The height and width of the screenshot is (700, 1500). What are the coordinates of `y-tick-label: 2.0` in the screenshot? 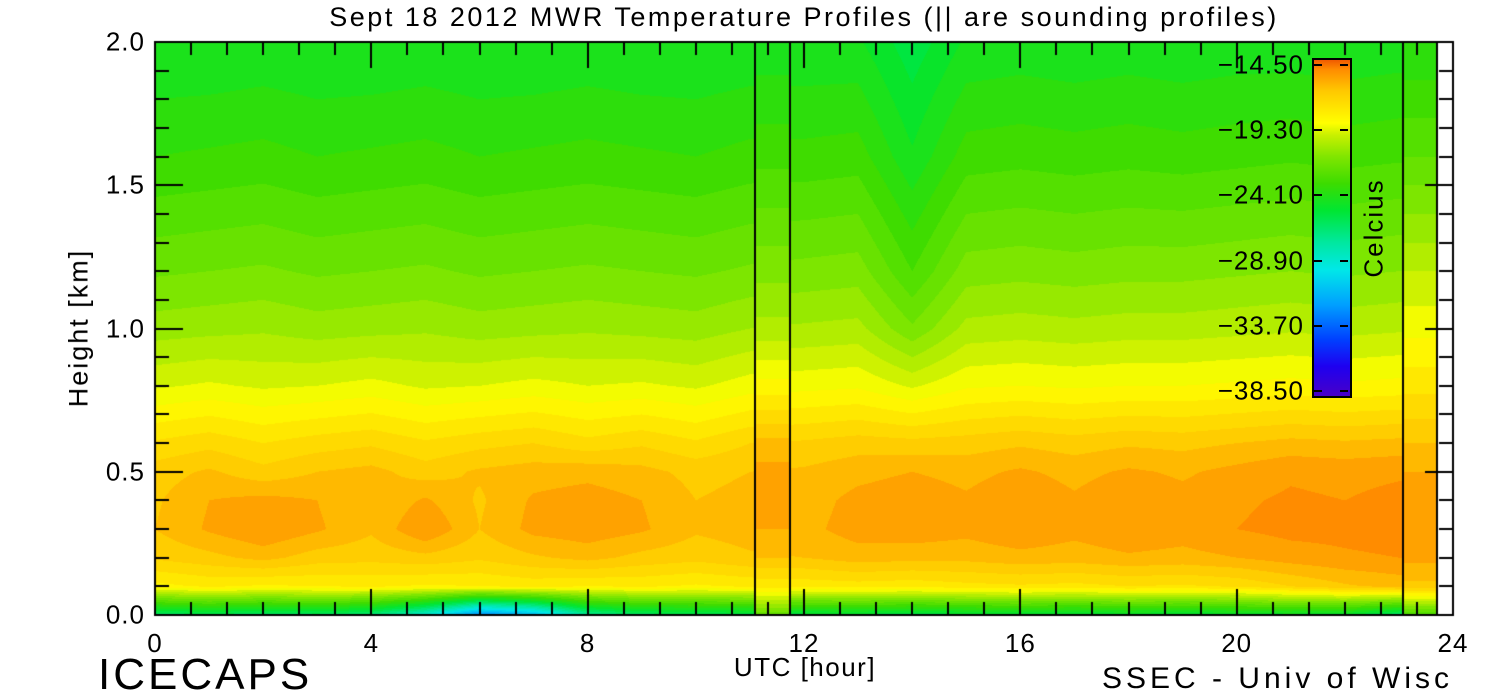 It's located at (125, 41).